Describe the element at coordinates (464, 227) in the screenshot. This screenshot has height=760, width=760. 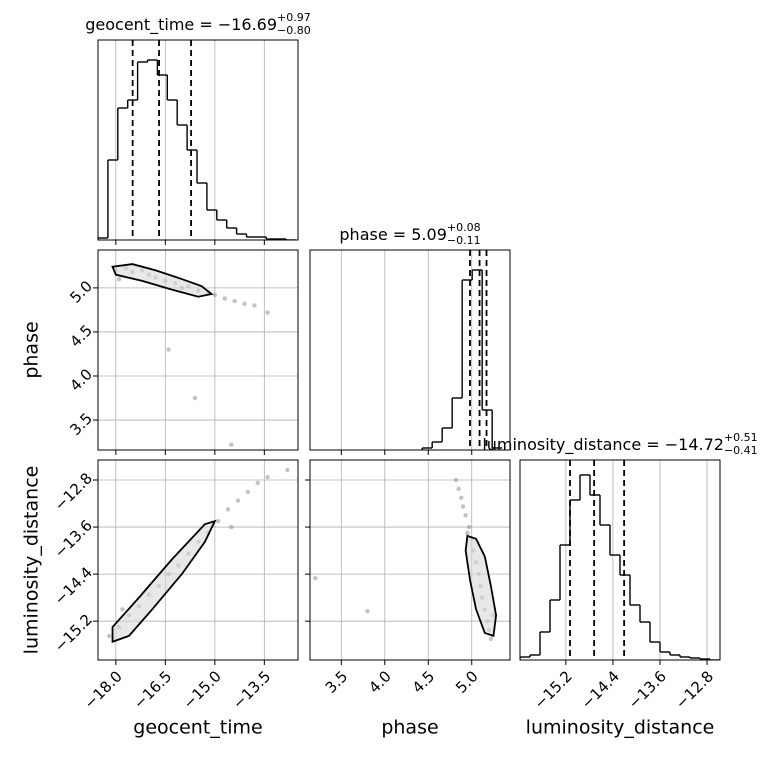
I see `title-upper: +0.08` at that location.